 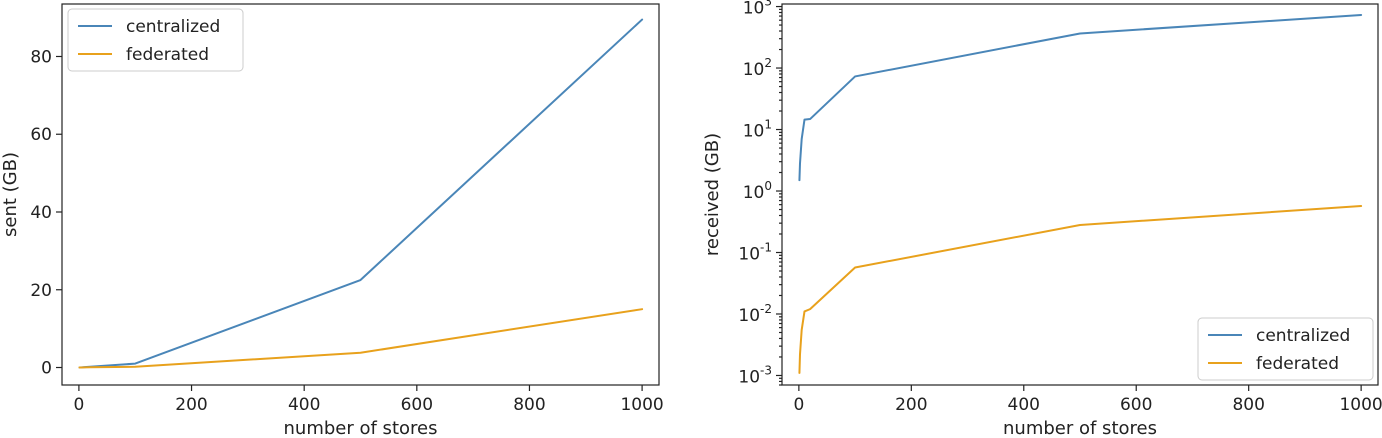 I want to click on right-y-tick-label: 10⁻³, so click(x=755, y=375).